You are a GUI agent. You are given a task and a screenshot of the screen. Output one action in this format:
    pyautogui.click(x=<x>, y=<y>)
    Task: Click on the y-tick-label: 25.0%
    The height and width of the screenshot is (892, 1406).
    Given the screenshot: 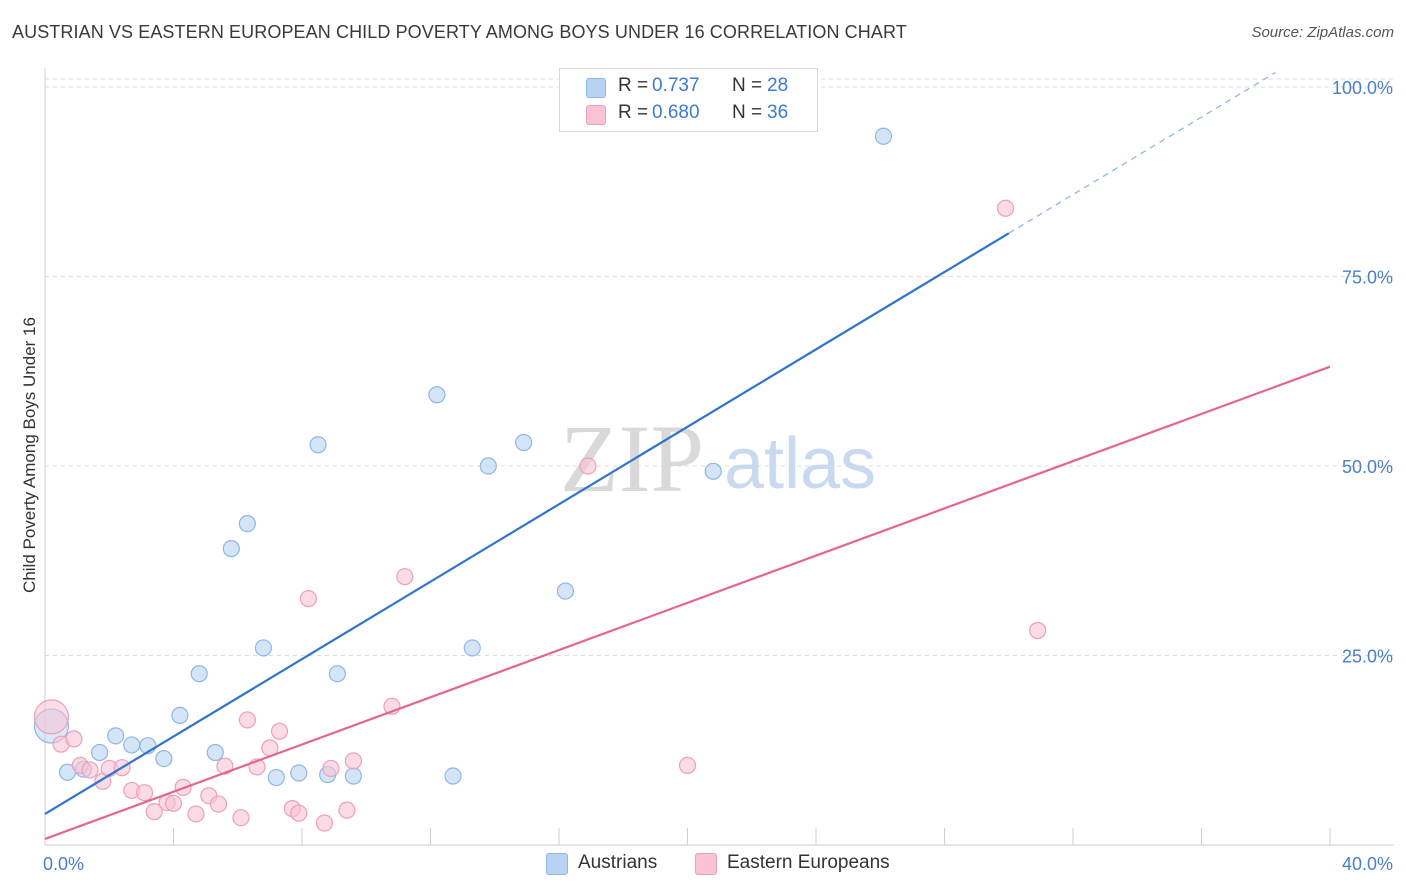 What is the action you would take?
    pyautogui.click(x=1367, y=657)
    